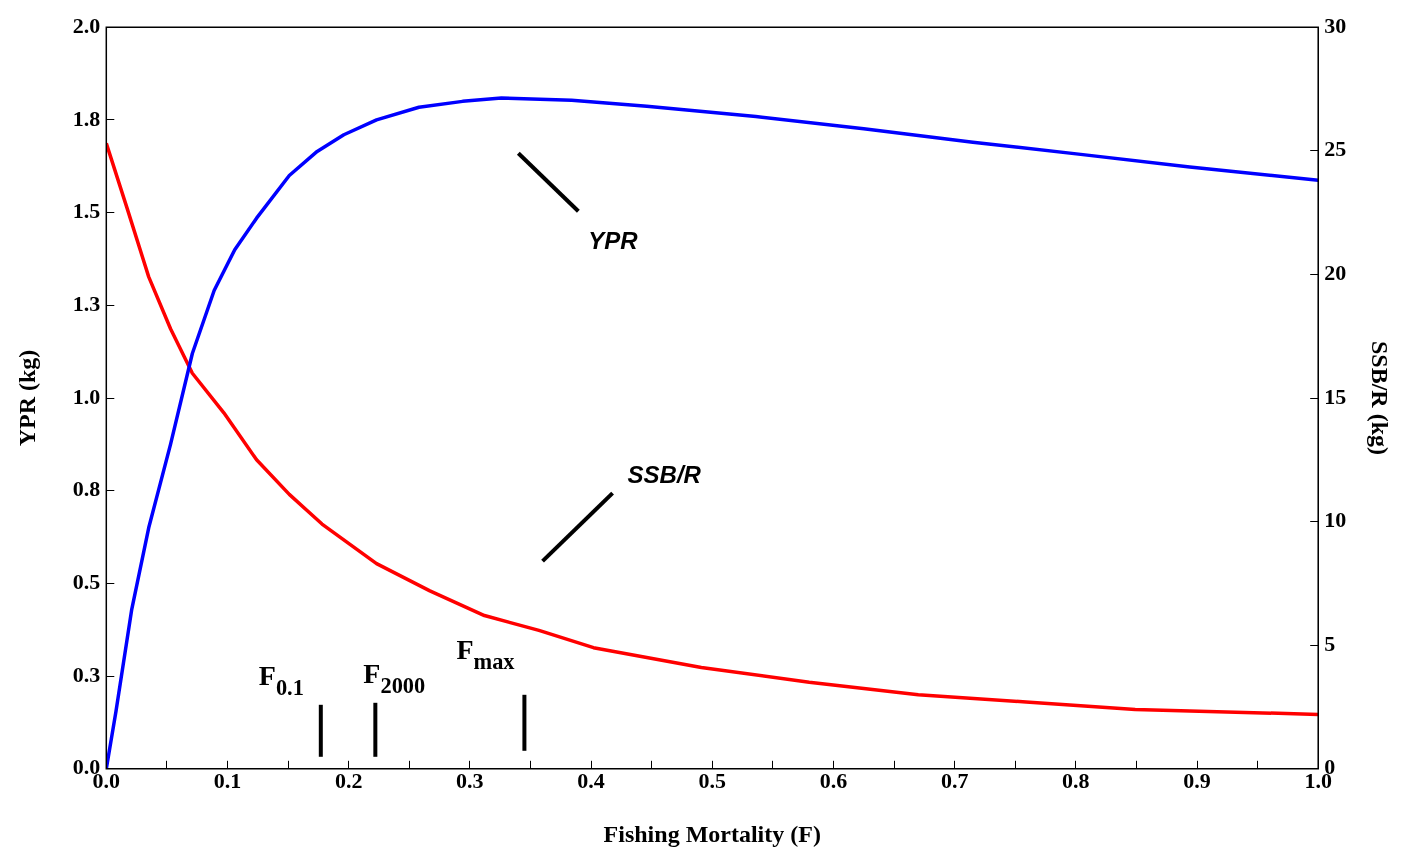 The width and height of the screenshot is (1419, 862). What do you see at coordinates (1335, 396) in the screenshot?
I see `y2-tick-label: 15` at bounding box center [1335, 396].